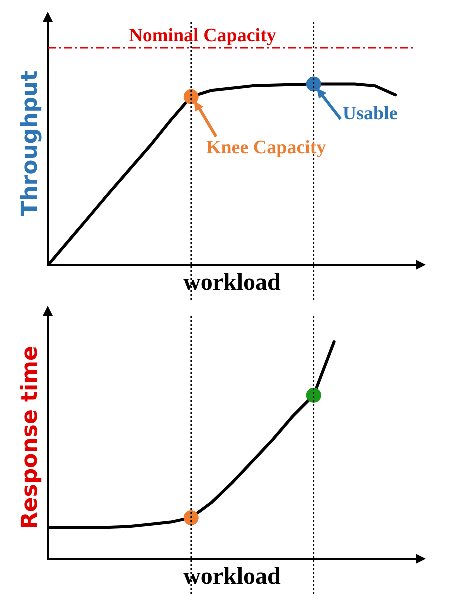  I want to click on ref-line-label: Nominal Capacity, so click(203, 35).